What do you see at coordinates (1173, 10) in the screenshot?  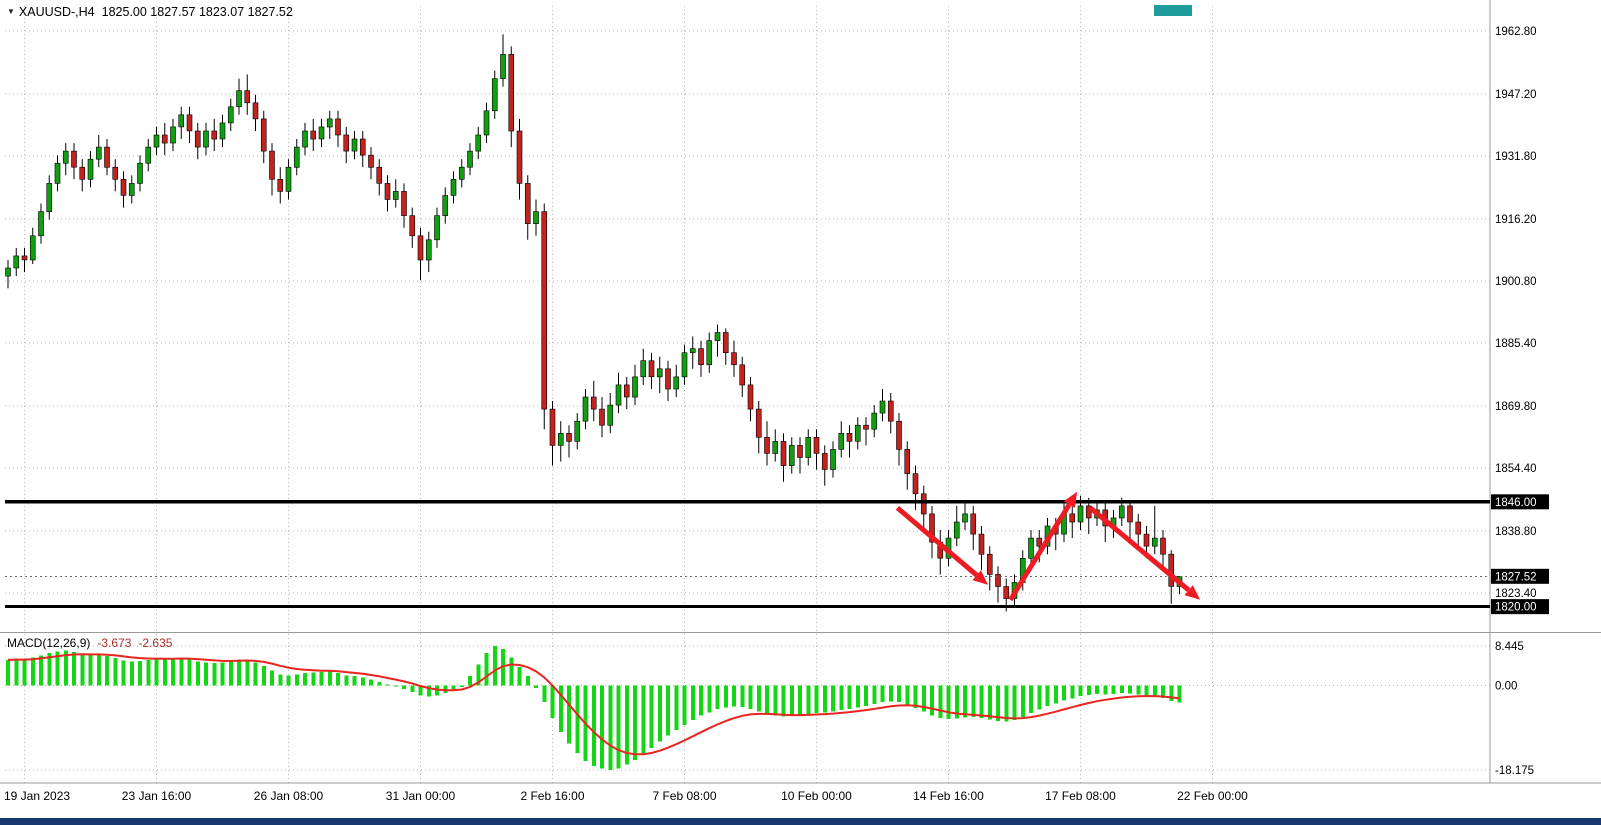 I see `decoration-chip` at bounding box center [1173, 10].